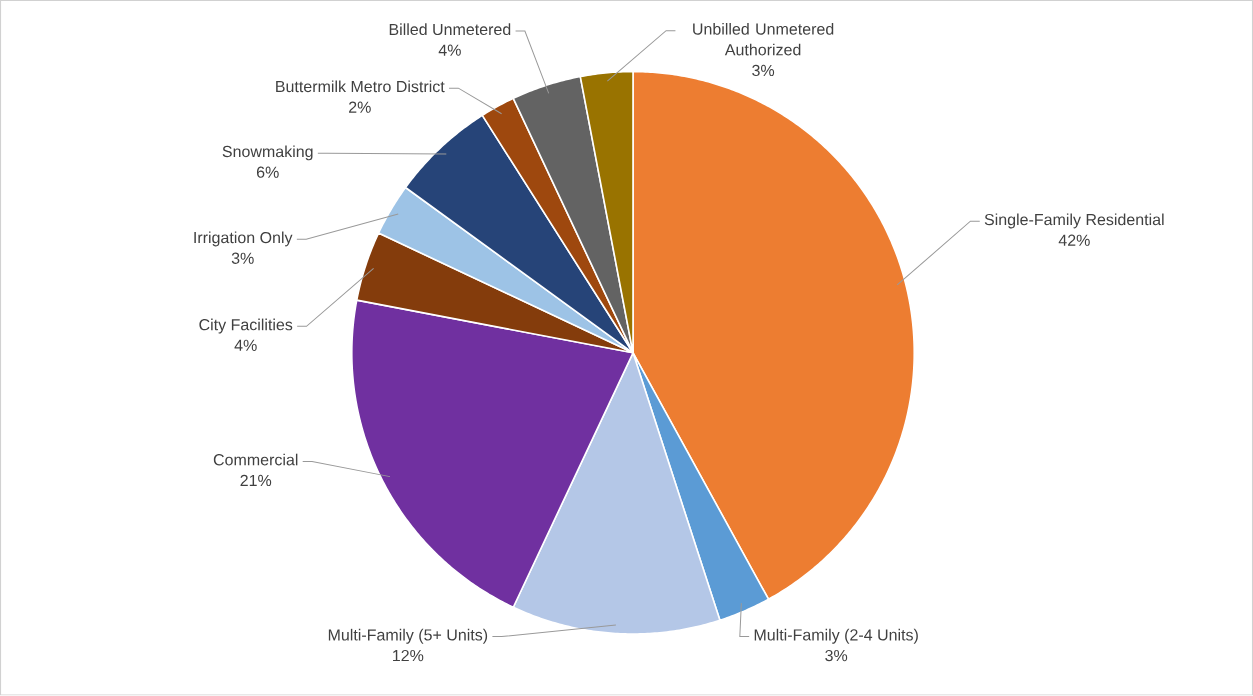 Image resolution: width=1253 pixels, height=696 pixels. Describe the element at coordinates (360, 107) in the screenshot. I see `data-label: 2%` at that location.